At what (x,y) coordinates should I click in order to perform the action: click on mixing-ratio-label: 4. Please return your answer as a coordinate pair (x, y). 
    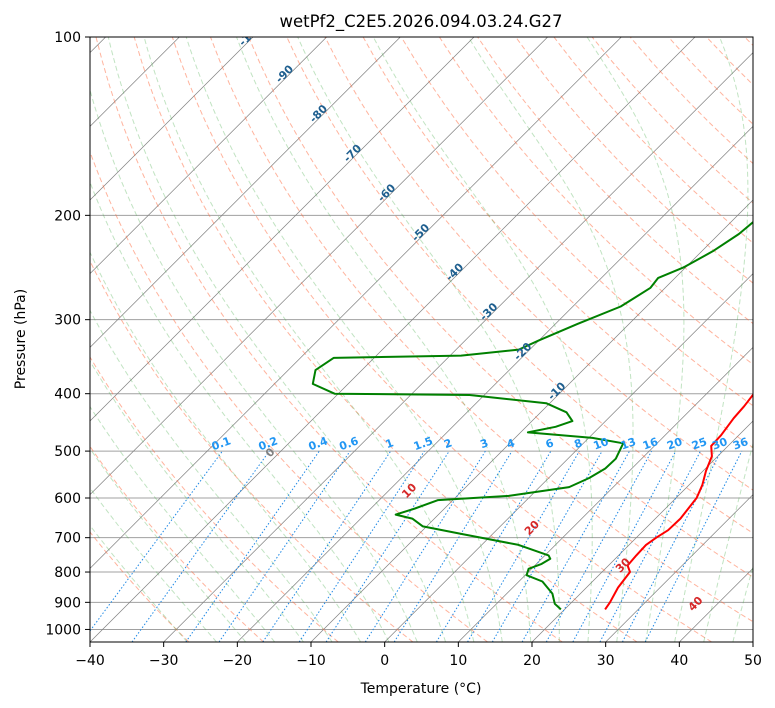
    Looking at the image, I should click on (511, 443).